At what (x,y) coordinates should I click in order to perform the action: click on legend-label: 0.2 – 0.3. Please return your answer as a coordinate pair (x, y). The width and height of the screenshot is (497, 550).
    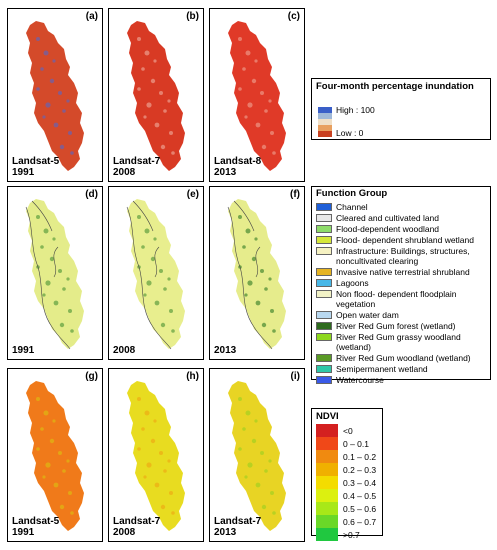
    Looking at the image, I should click on (360, 469).